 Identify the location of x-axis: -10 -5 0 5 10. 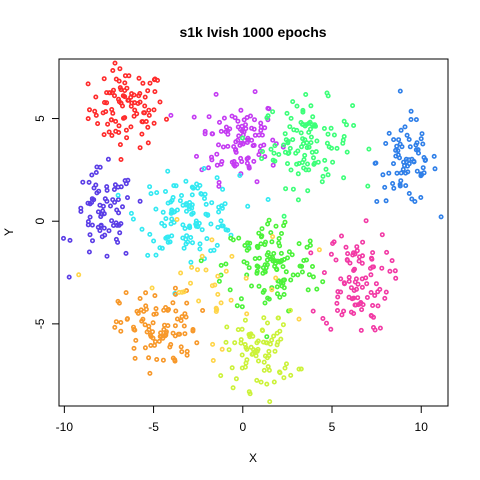
(242, 420).